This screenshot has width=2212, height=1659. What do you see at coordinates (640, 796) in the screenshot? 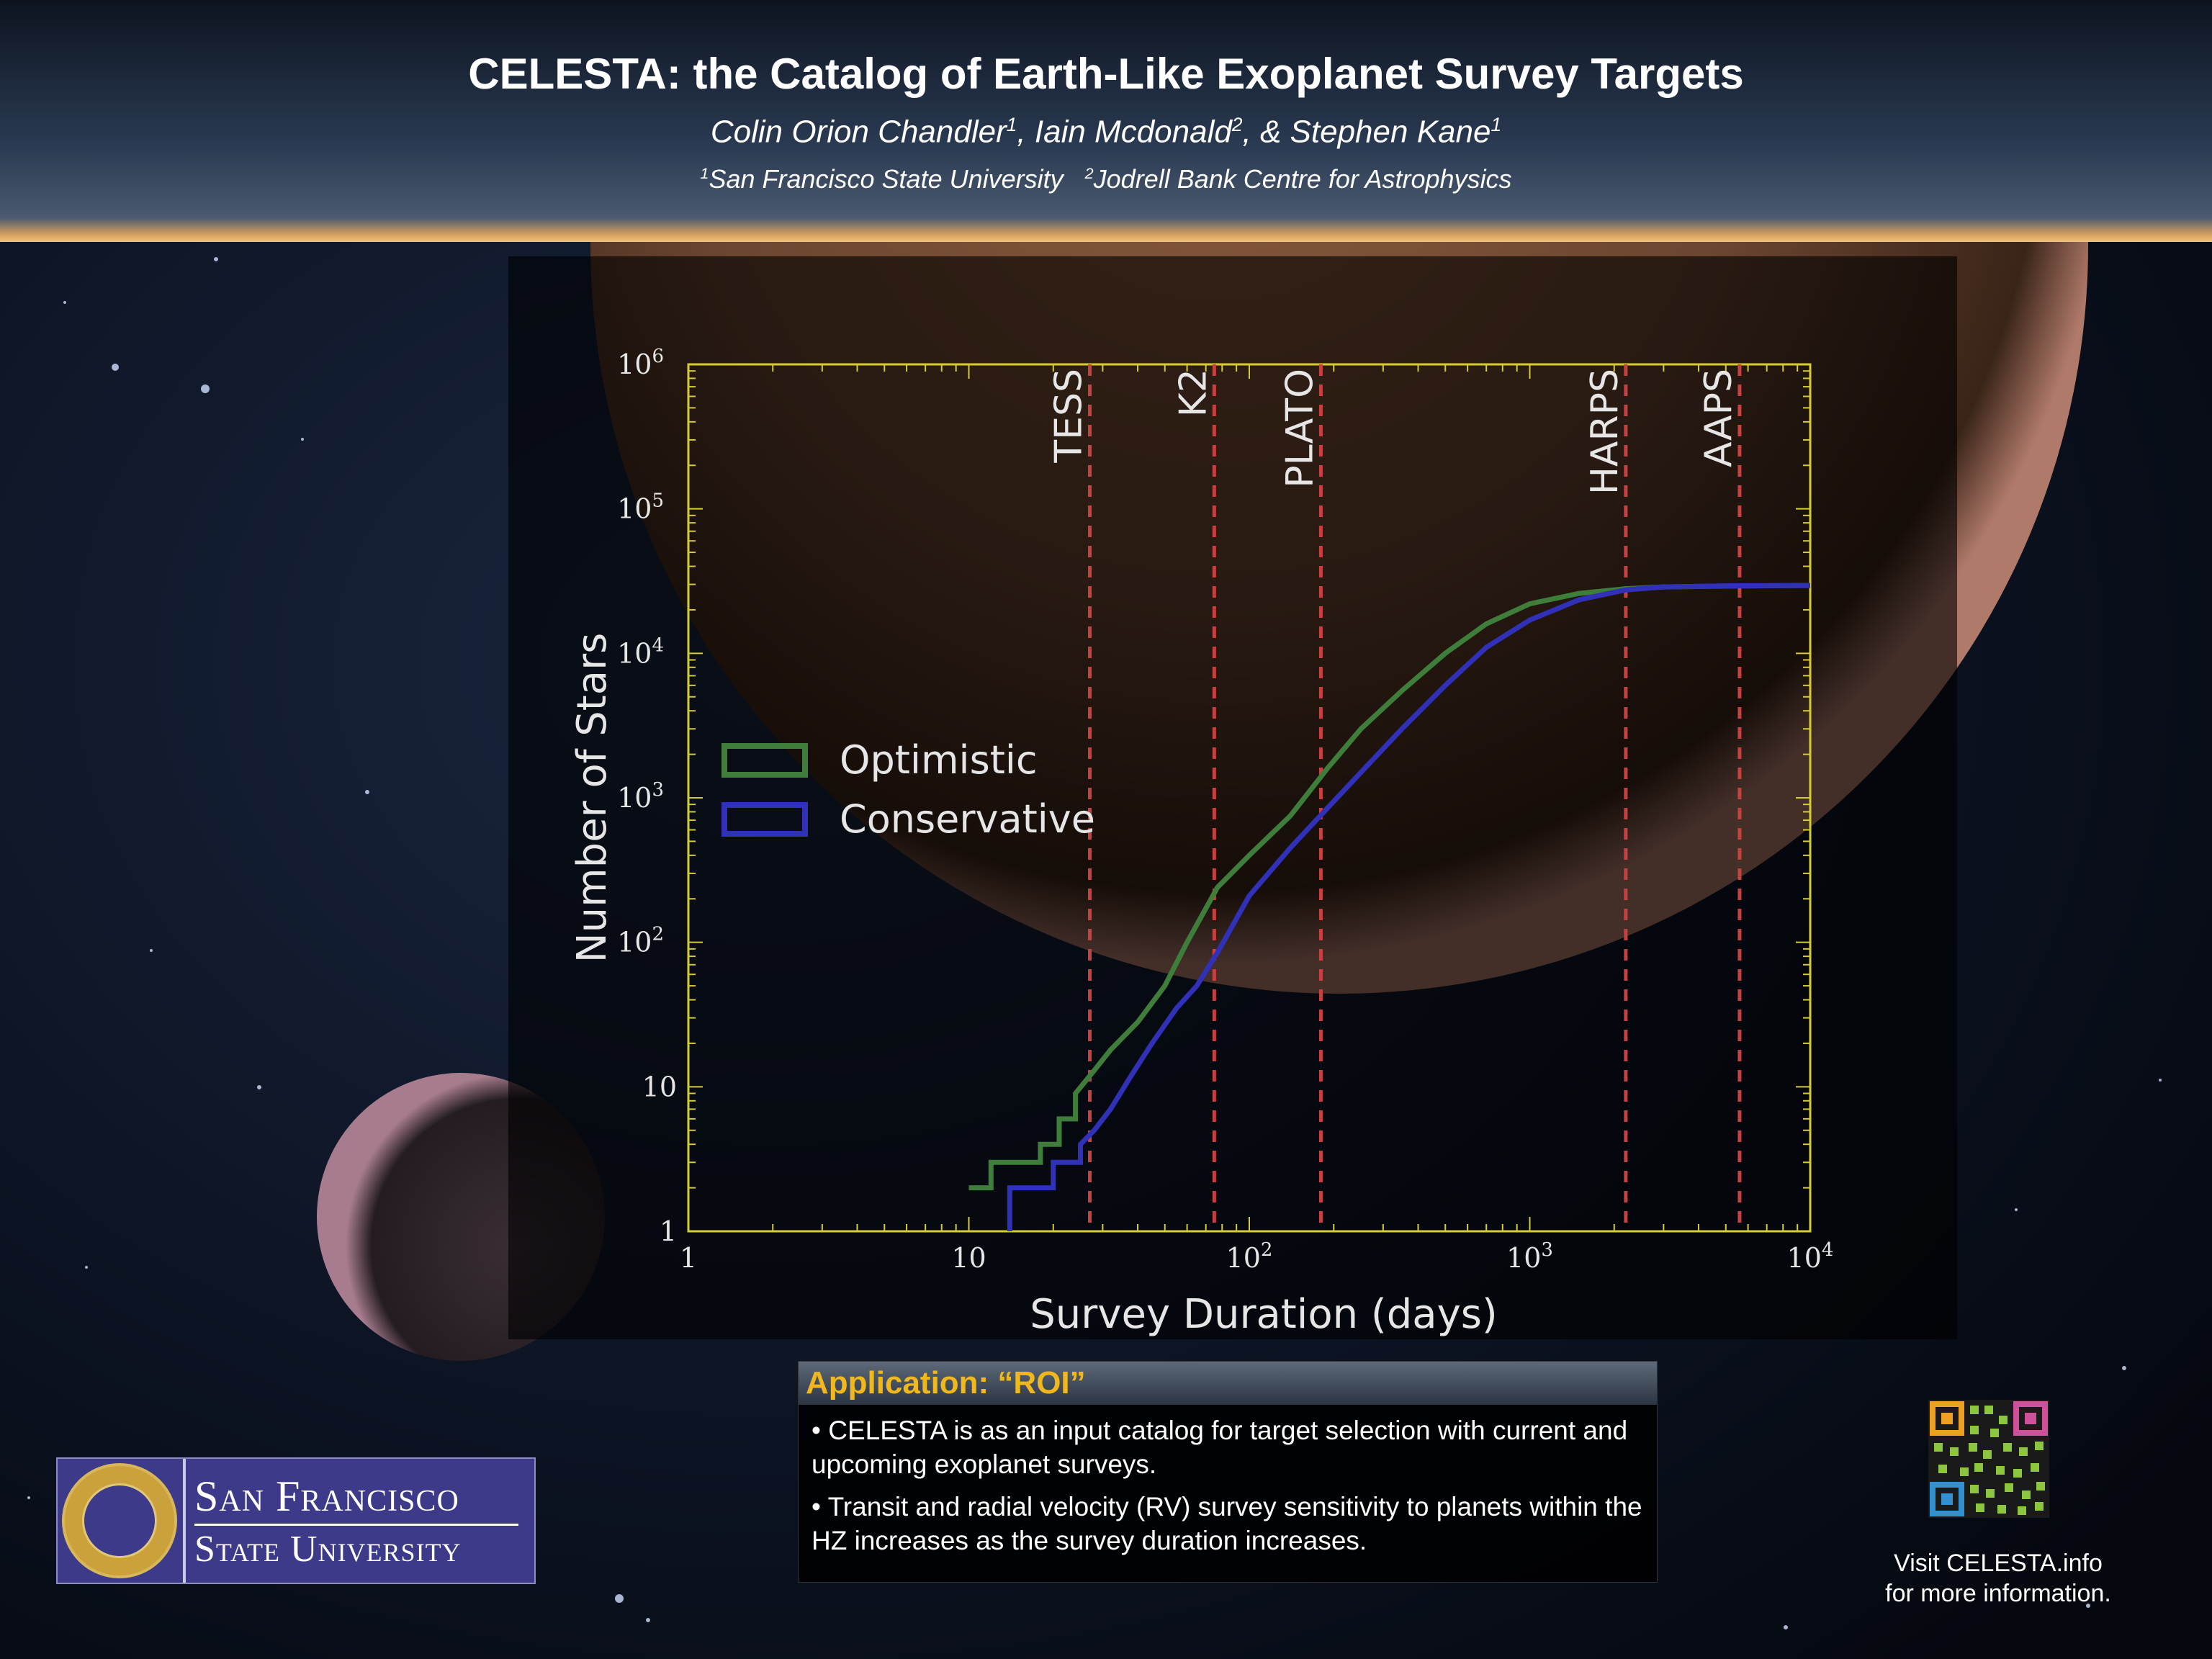
I see `y-tick-label: 10³` at bounding box center [640, 796].